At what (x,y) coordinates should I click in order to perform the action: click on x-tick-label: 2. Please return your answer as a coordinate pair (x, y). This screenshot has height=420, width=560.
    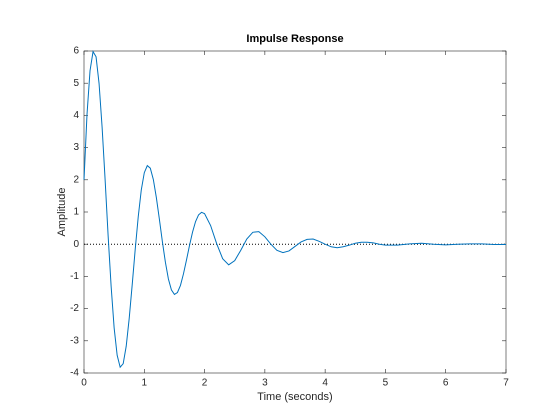
    Looking at the image, I should click on (205, 383).